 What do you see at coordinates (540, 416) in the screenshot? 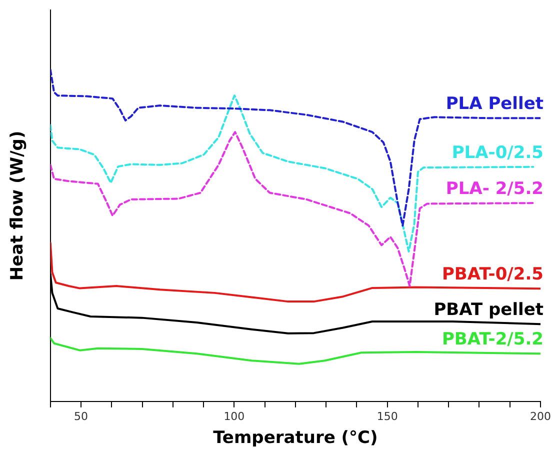
I see `x-tick-label: 200` at bounding box center [540, 416].